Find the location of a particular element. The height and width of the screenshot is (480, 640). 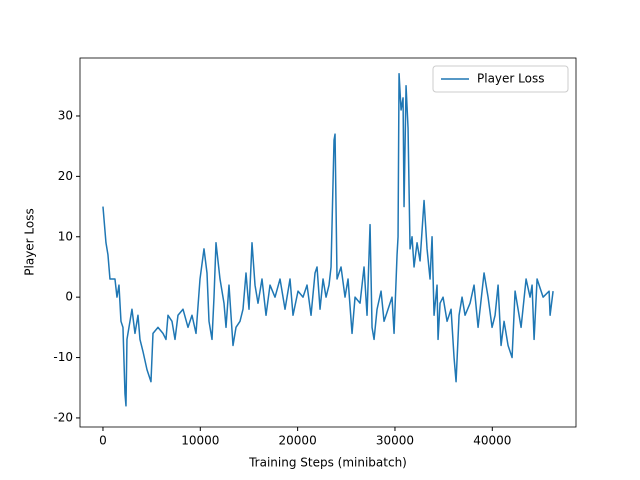

x-tick-label: 20000 is located at coordinates (298, 441).